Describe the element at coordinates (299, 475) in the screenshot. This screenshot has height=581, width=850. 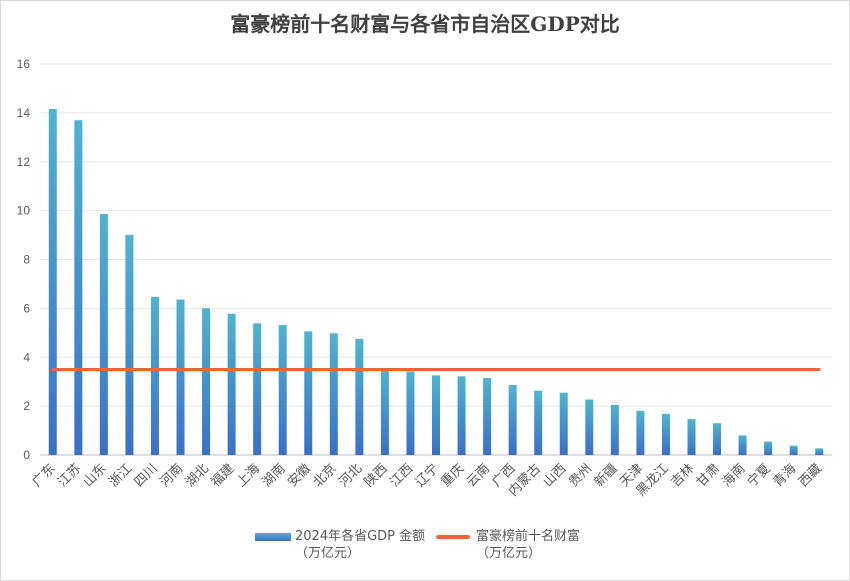
I see `x-tick-label: 安徽` at that location.